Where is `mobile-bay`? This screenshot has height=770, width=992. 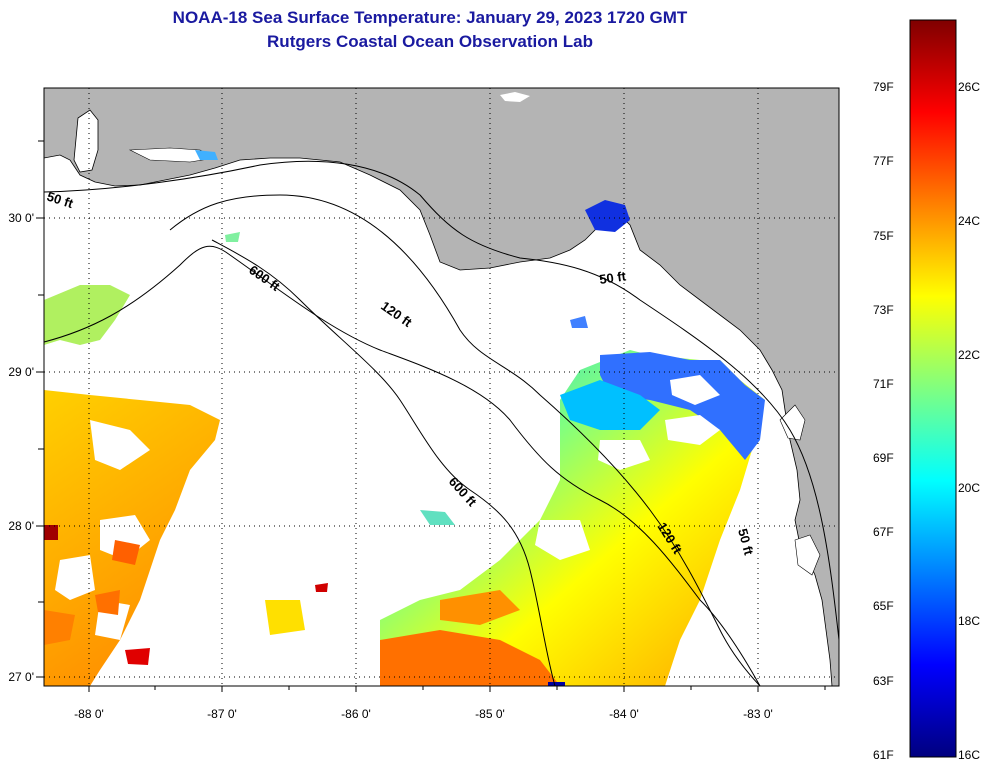
mobile-bay is located at coordinates (86, 141).